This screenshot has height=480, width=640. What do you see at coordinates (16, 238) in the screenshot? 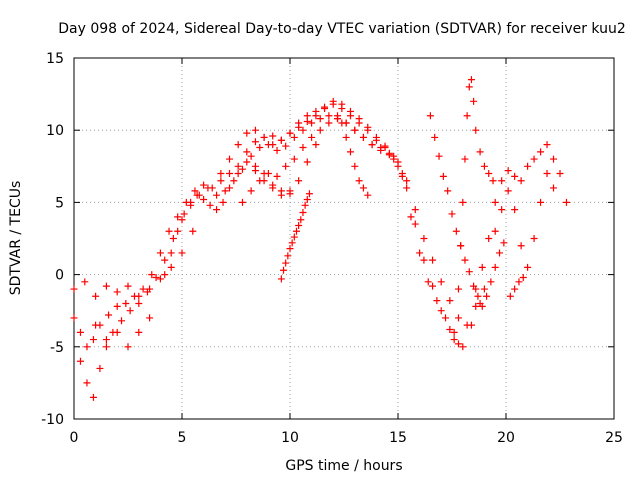
I see `y-axis-label: SDTVAR / TECUs` at bounding box center [16, 238].